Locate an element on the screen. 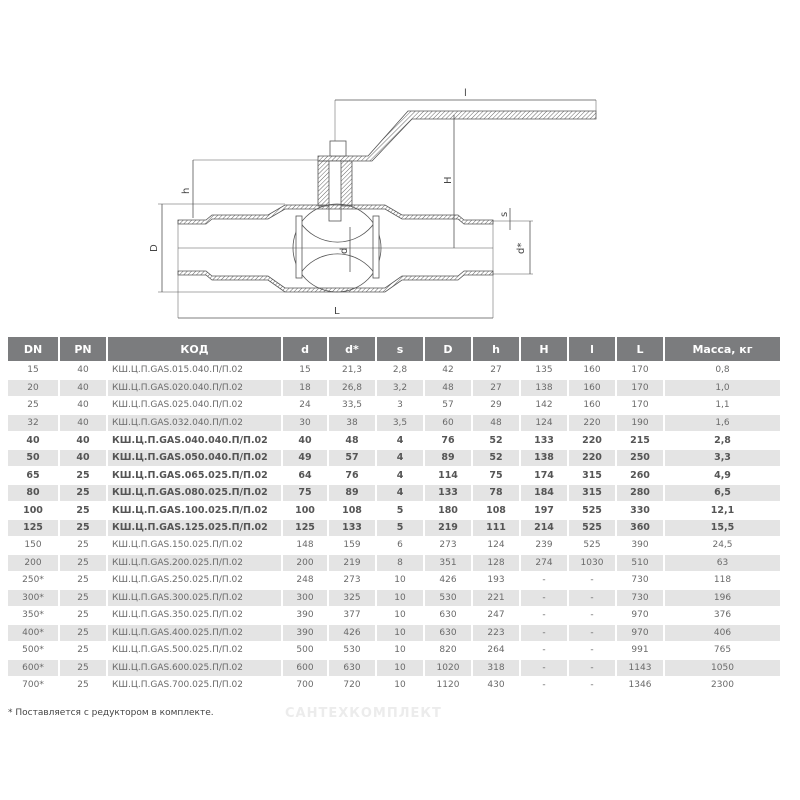 This screenshot has height=800, width=800. column-header: s is located at coordinates (400, 349).